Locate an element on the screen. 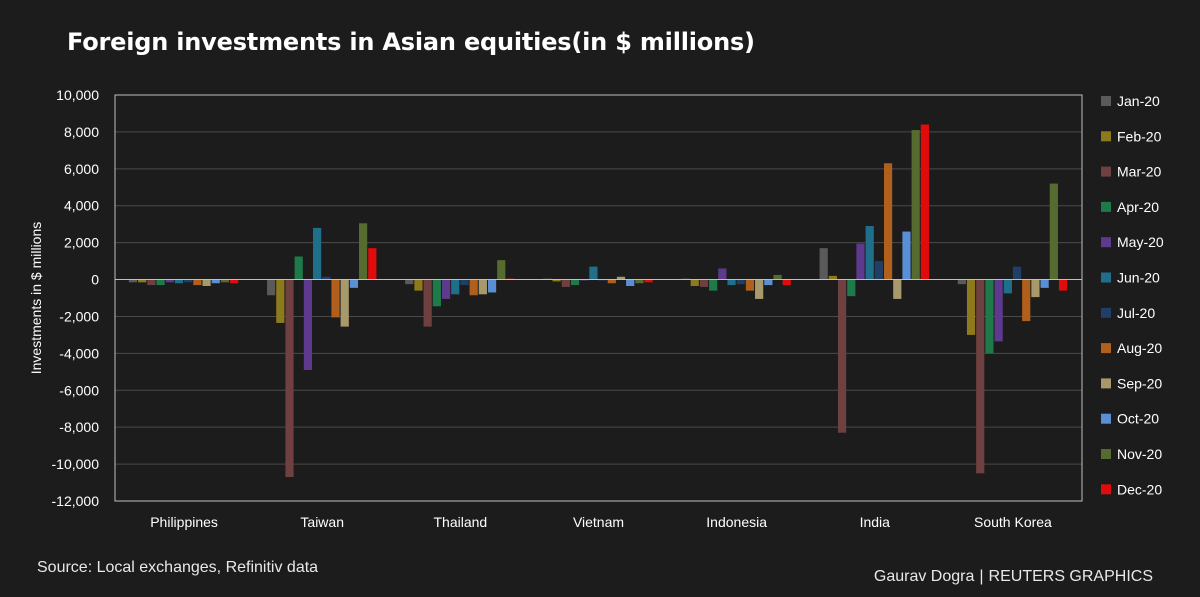  x-tick-label: Thailand is located at coordinates (461, 522).